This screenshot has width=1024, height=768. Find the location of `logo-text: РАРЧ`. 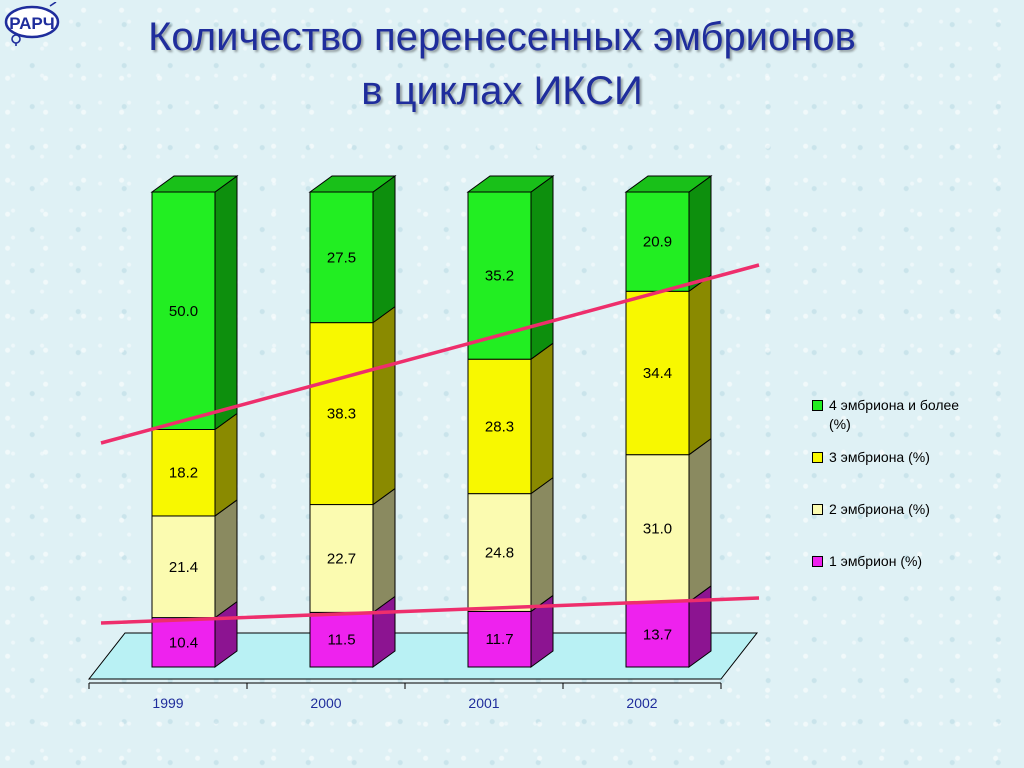

logo-text: РАРЧ is located at coordinates (31, 23).